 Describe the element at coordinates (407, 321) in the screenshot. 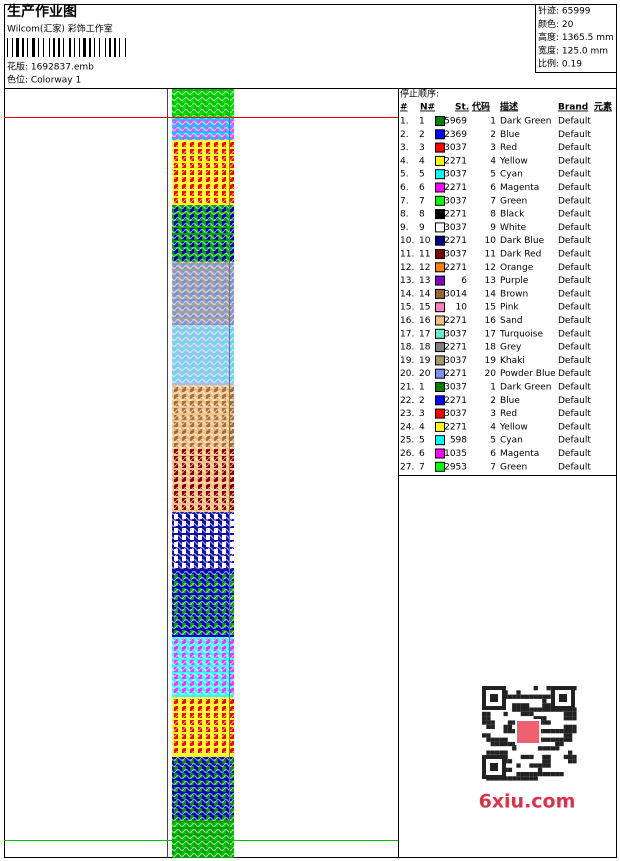

I see `row-index: 16.` at that location.